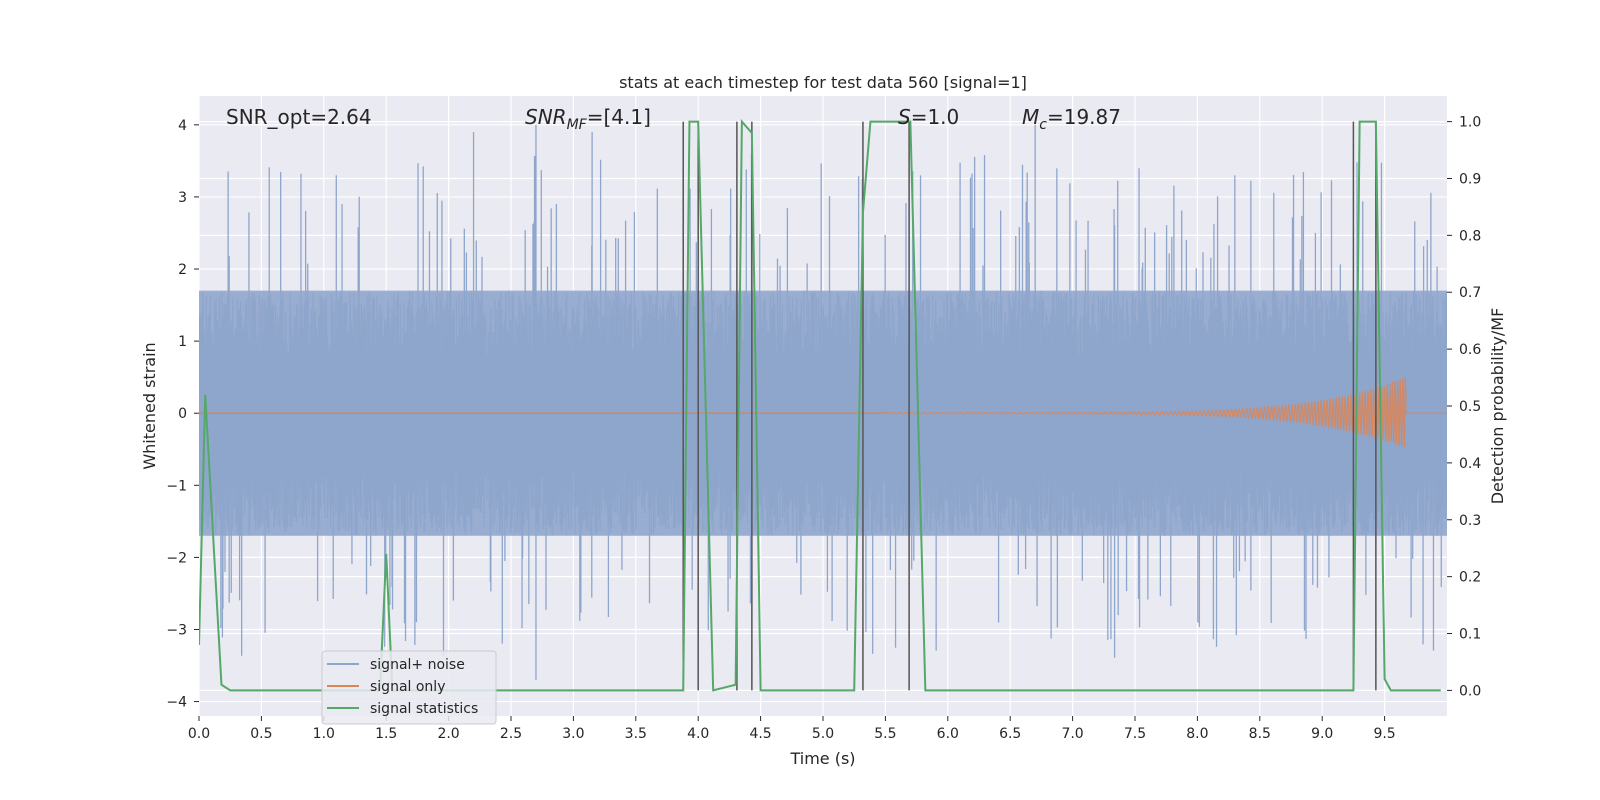 This screenshot has width=1600, height=800. What do you see at coordinates (885, 734) in the screenshot?
I see `x-tick-label: 5.5` at bounding box center [885, 734].